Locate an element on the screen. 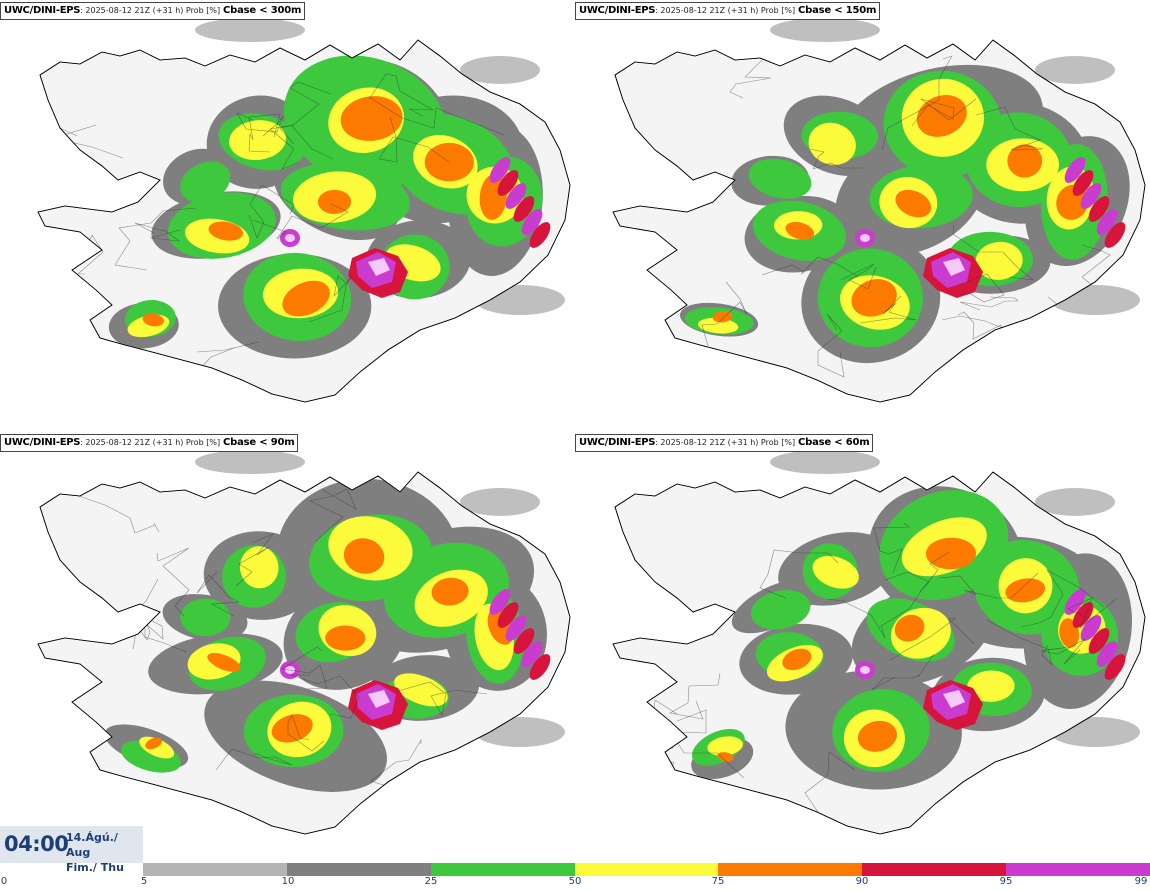  parameter-label: Cbase < 300m is located at coordinates (262, 10).